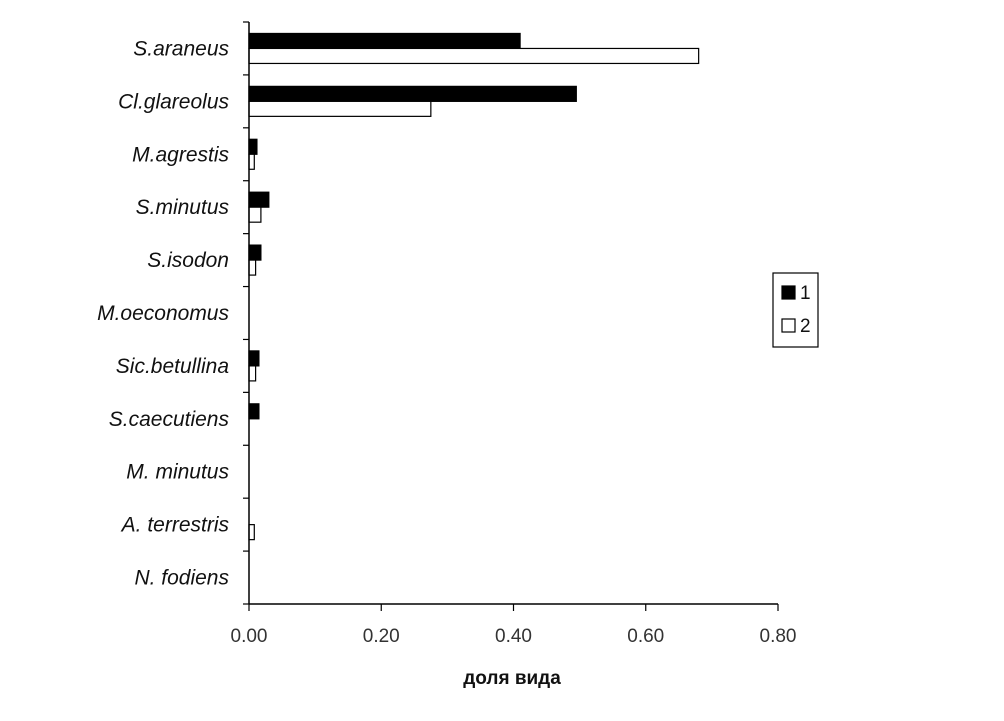 The image size is (1004, 721). Describe the element at coordinates (246, 313) in the screenshot. I see `y-ticks` at that location.